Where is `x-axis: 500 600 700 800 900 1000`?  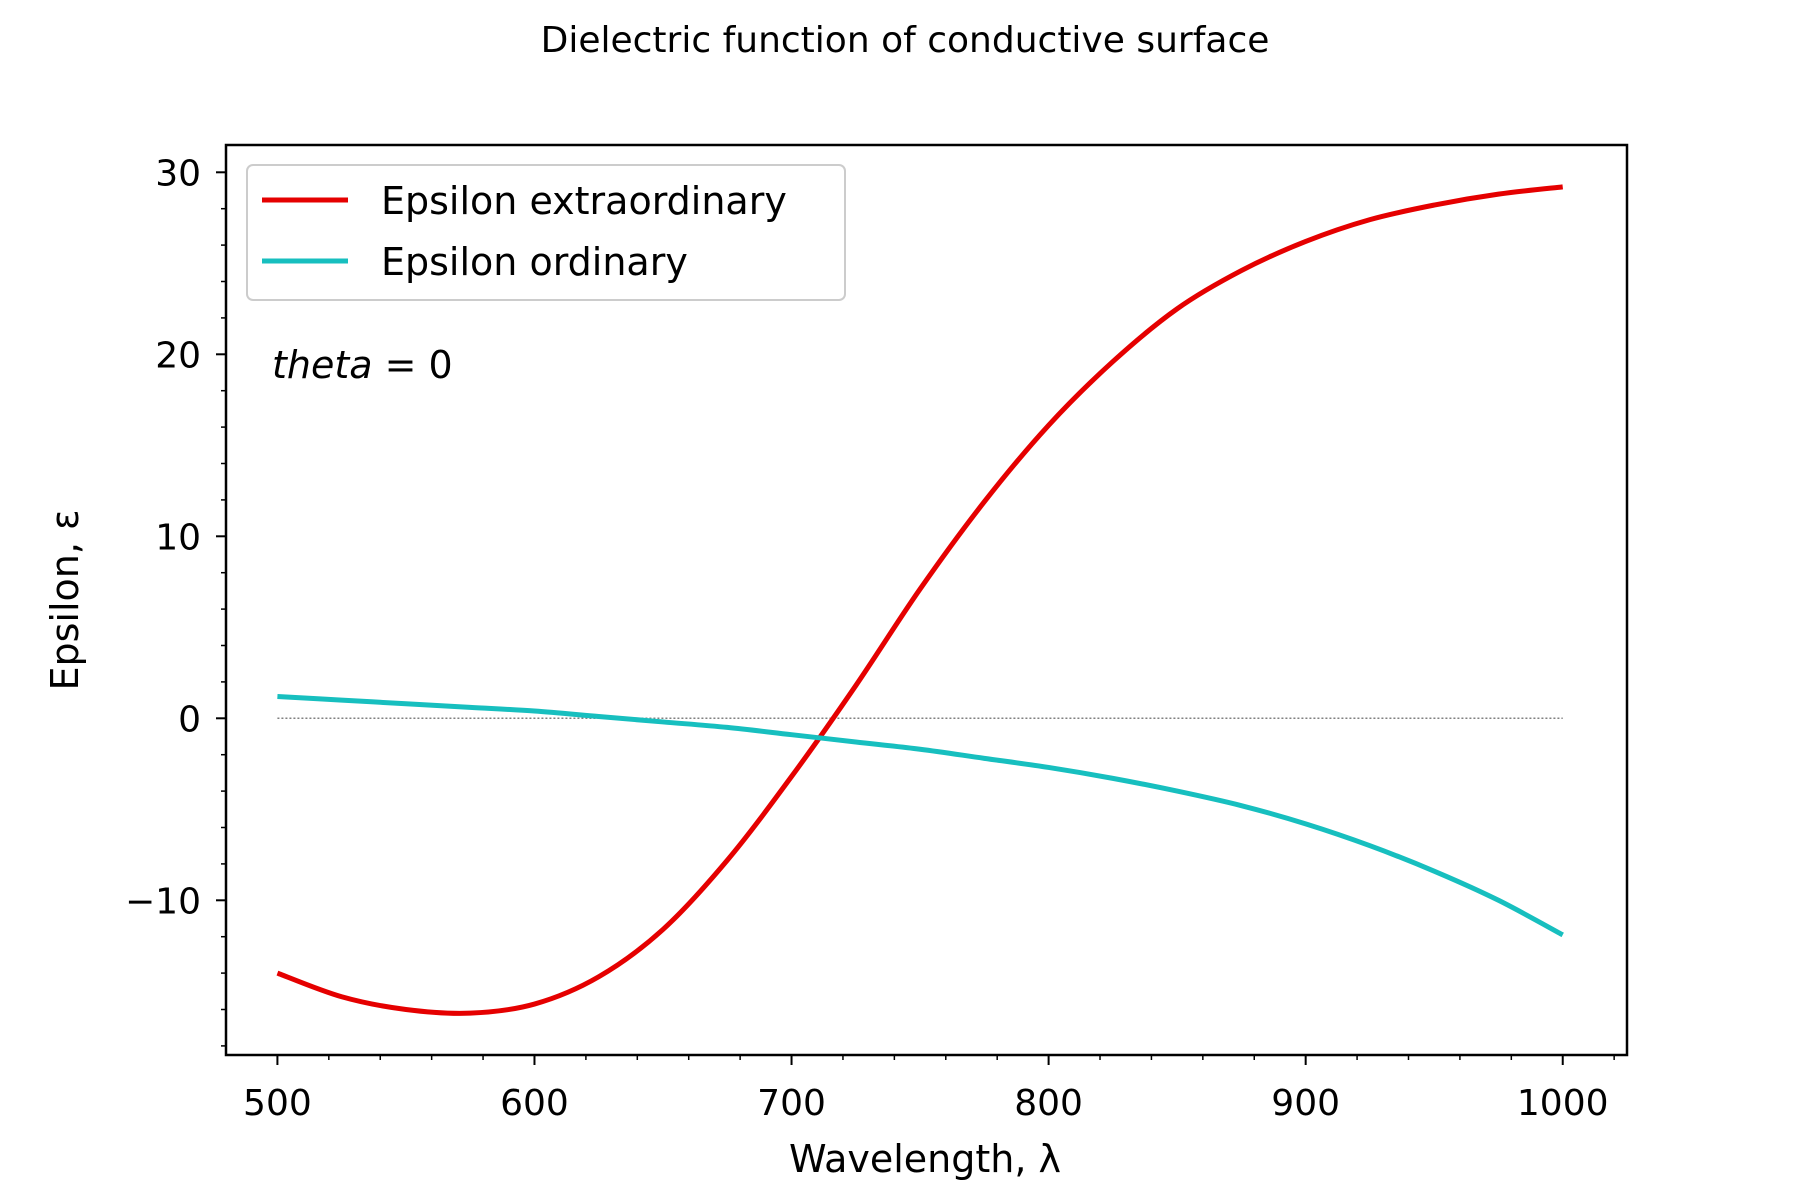
x-axis: 500 600 700 800 900 1000 is located at coordinates (929, 1089).